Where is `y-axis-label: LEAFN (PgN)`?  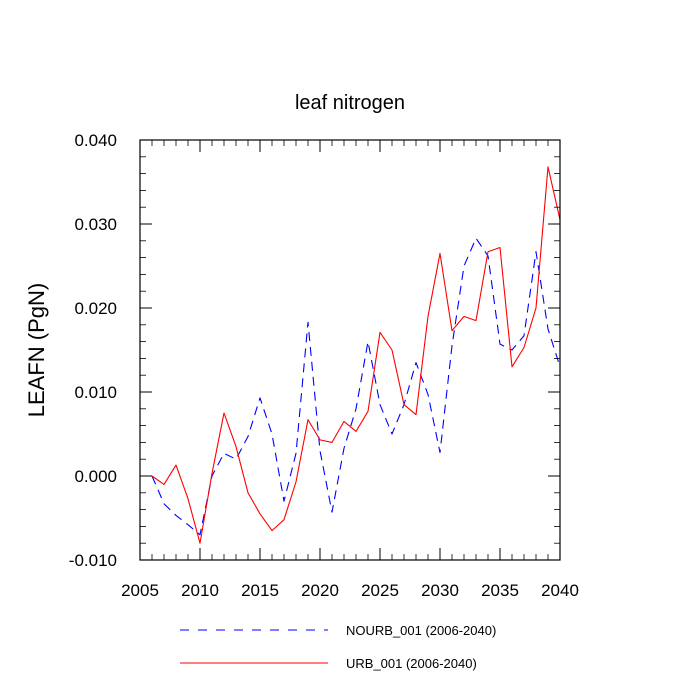 y-axis-label: LEAFN (PgN) is located at coordinates (36, 350).